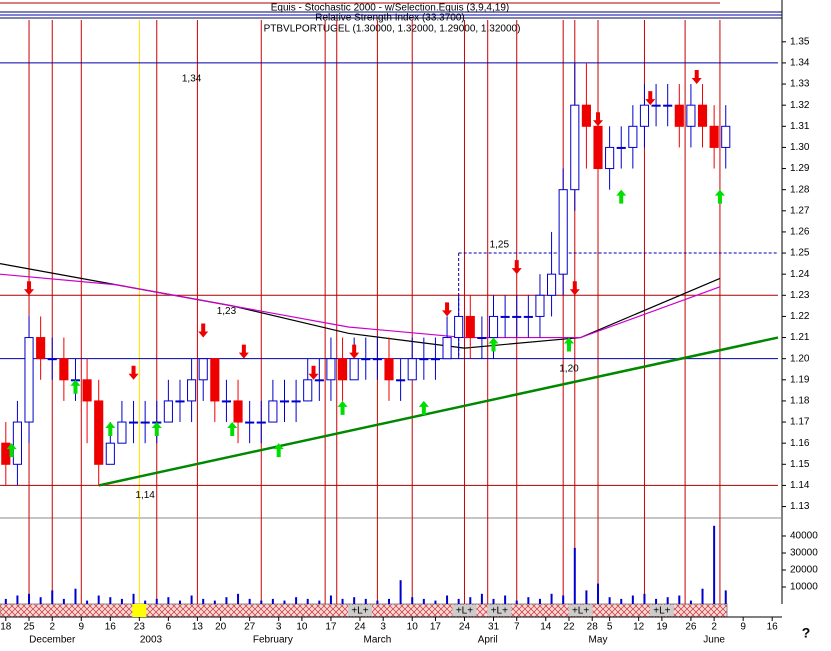 This screenshot has width=831, height=651. What do you see at coordinates (169, 627) in the screenshot?
I see `x-tick-label: 6` at bounding box center [169, 627].